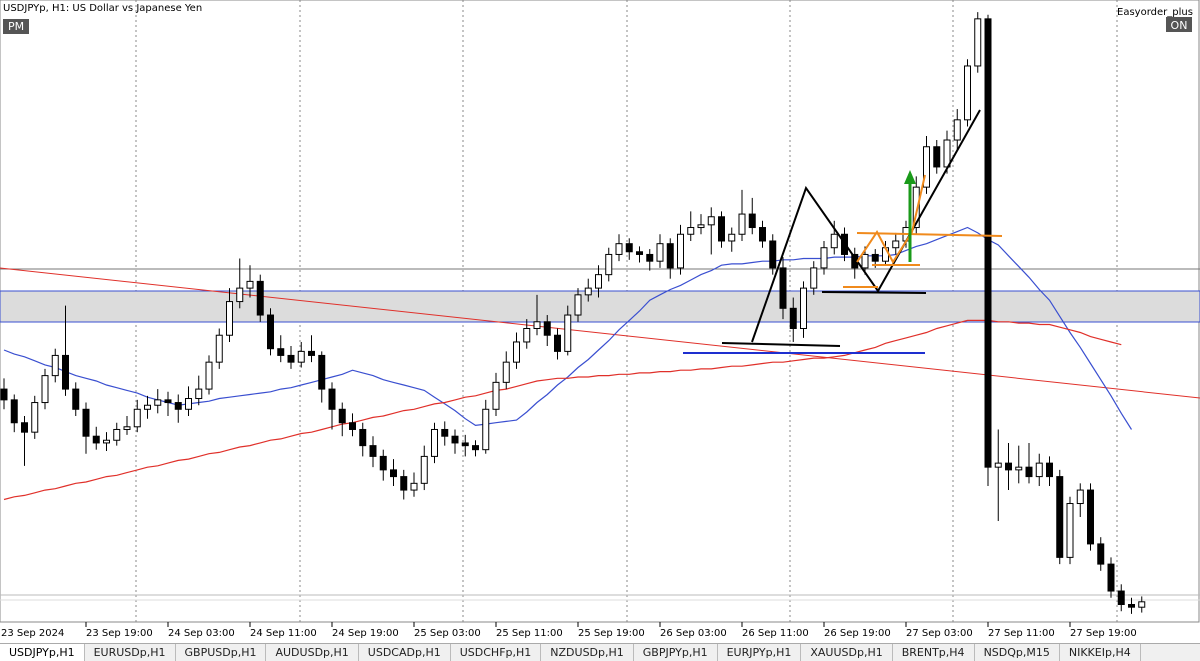 This screenshot has width=1200, height=661. Describe the element at coordinates (587, 652) in the screenshot. I see `symbol-tab: NZDUSDp,H1` at that location.